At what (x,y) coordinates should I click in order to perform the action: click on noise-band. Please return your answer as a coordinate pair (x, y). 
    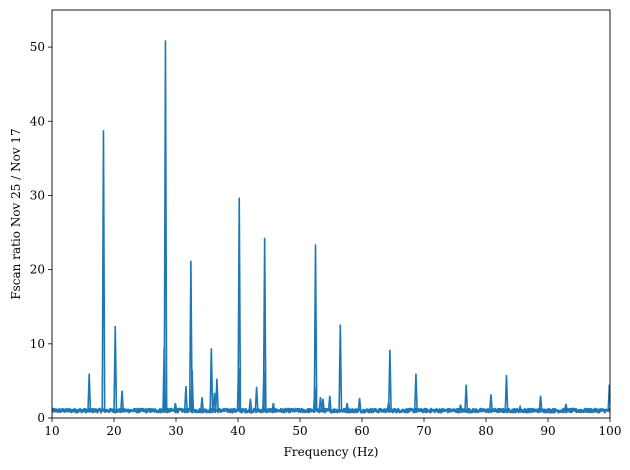
    Looking at the image, I should click on (331, 410).